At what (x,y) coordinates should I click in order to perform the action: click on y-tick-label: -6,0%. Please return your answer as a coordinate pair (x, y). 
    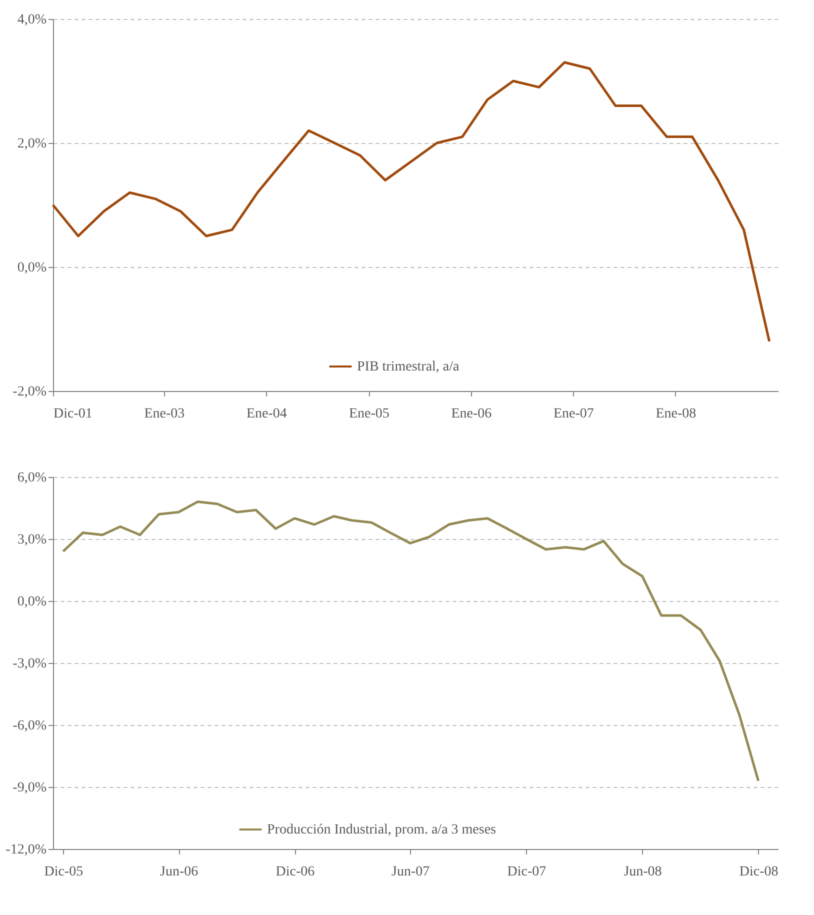
    Looking at the image, I should click on (29, 726).